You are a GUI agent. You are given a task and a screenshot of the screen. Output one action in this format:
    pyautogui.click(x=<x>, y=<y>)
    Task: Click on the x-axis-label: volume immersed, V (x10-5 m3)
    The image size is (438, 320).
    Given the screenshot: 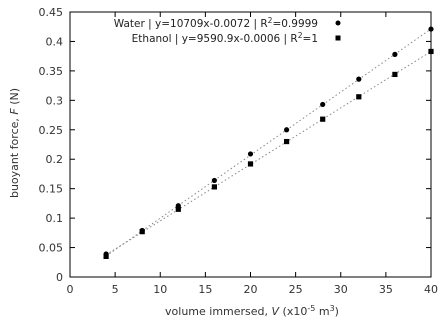 What is the action you would take?
    pyautogui.click(x=252, y=311)
    